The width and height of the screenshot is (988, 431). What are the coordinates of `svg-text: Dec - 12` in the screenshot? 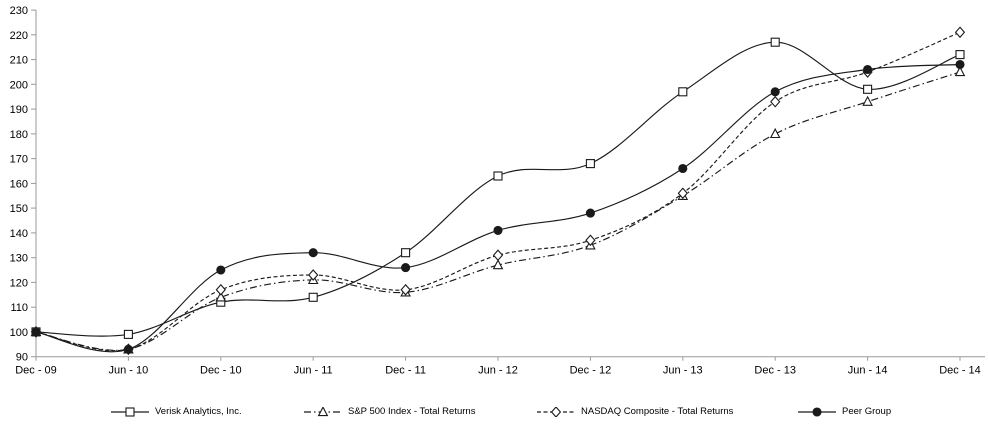 It's located at (591, 371).